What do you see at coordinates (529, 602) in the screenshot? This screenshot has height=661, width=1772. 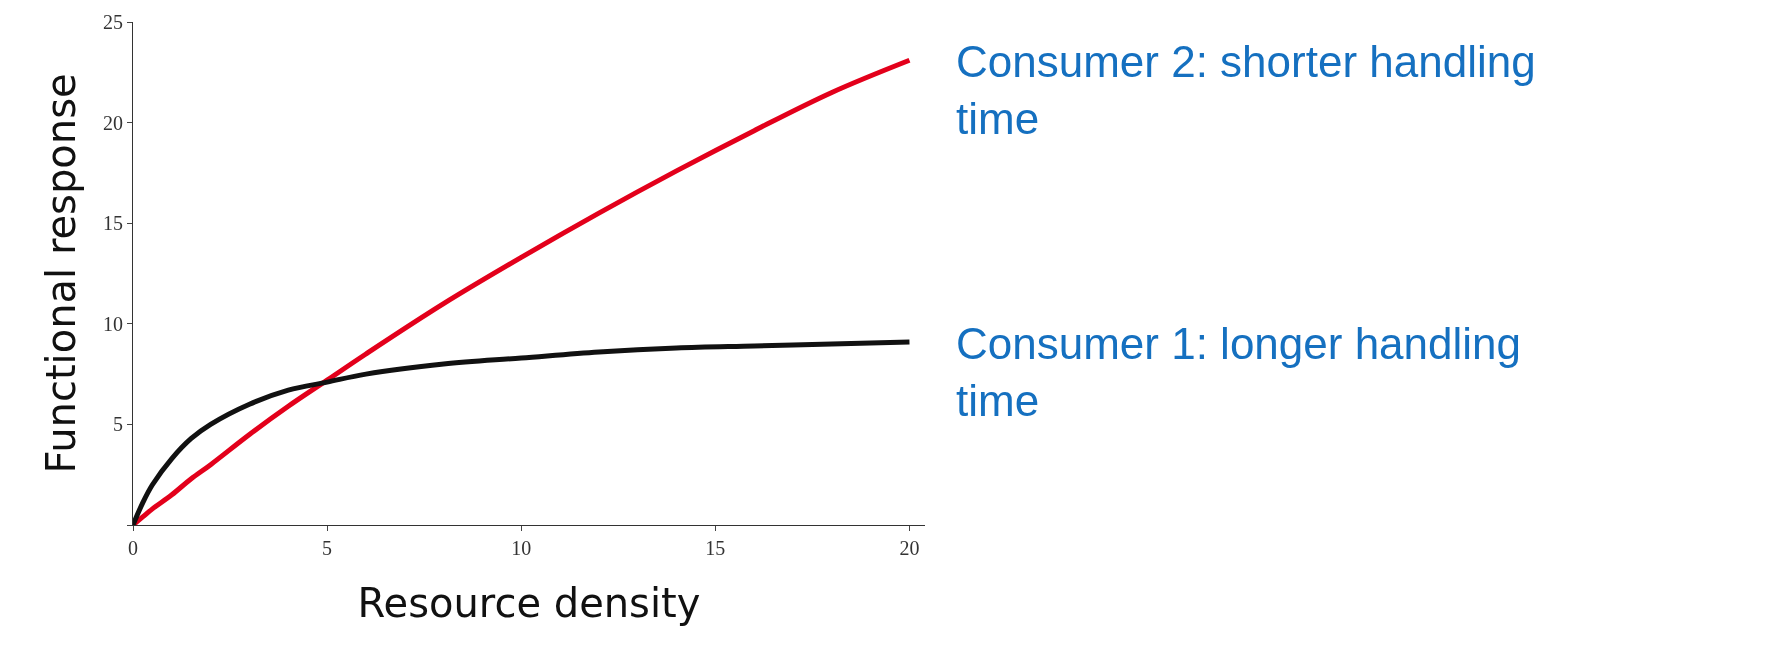 I see `x-axis-title: Resource density` at bounding box center [529, 602].